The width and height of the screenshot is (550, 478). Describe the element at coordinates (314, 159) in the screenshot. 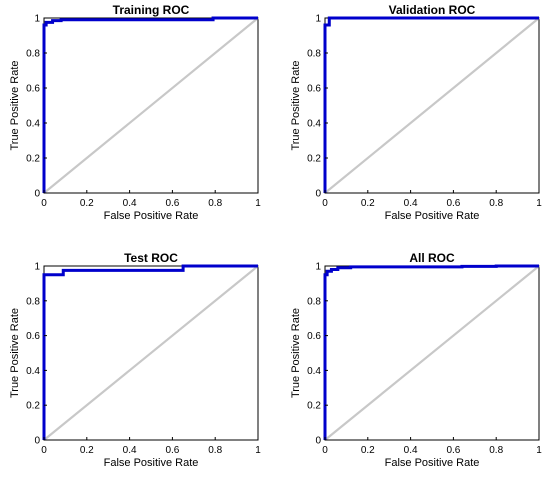

I see `validation-roc-y-tick-label: 0.2` at that location.